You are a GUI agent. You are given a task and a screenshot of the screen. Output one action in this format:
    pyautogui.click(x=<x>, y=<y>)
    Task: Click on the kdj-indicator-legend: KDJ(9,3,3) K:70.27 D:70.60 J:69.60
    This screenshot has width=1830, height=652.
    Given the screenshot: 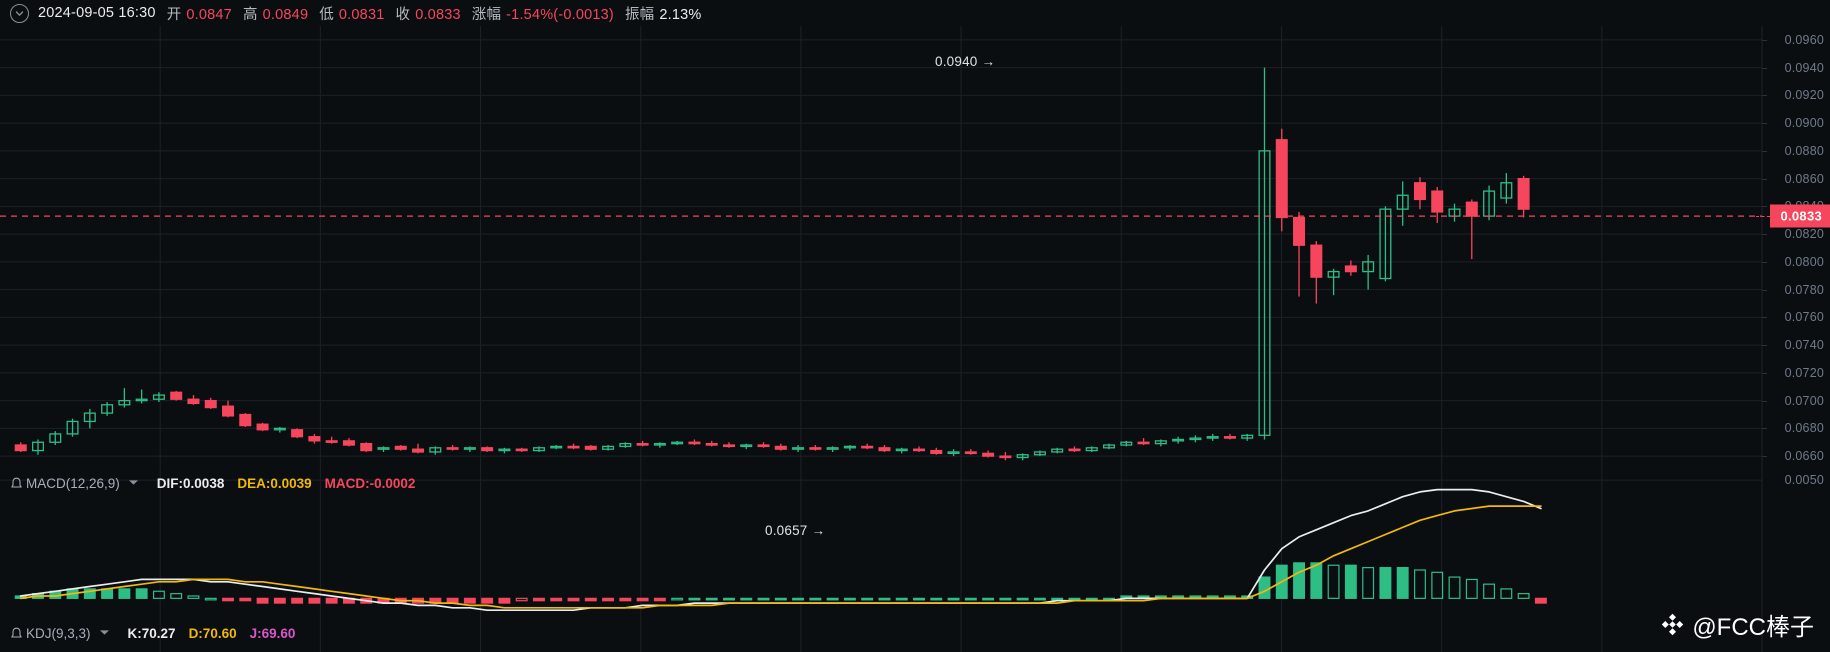 What is the action you would take?
    pyautogui.click(x=159, y=633)
    